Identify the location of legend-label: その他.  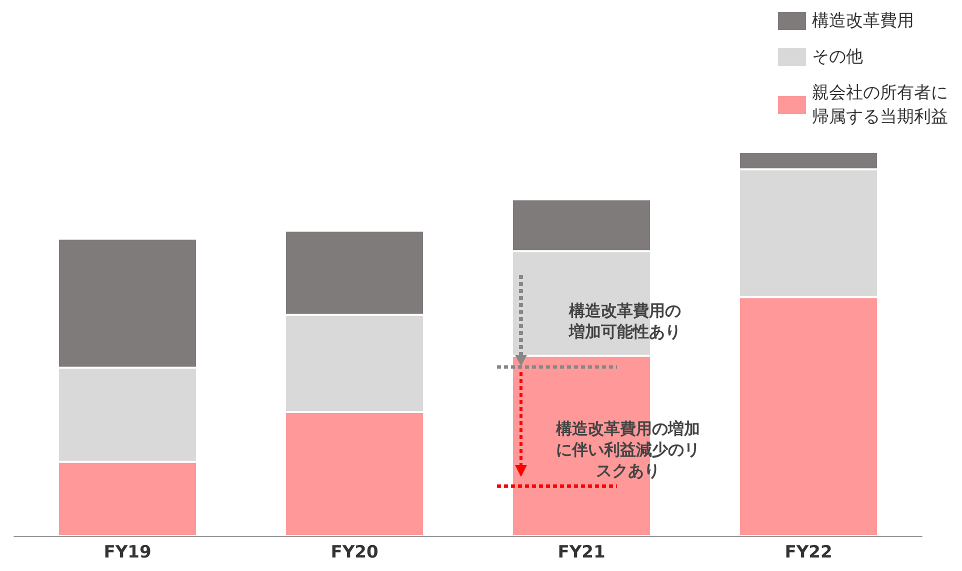
(837, 57).